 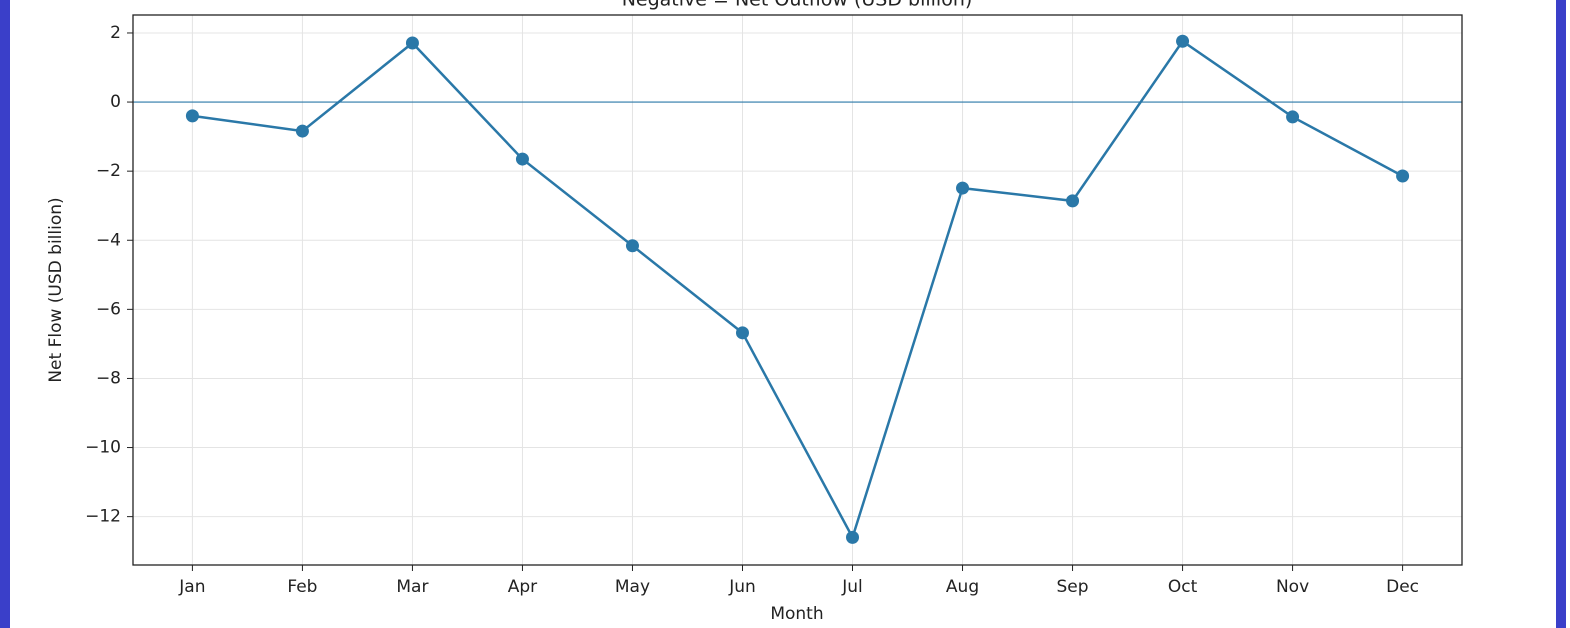 I want to click on chart-title: Negative = Net Outflow (USD billion), so click(x=797, y=5).